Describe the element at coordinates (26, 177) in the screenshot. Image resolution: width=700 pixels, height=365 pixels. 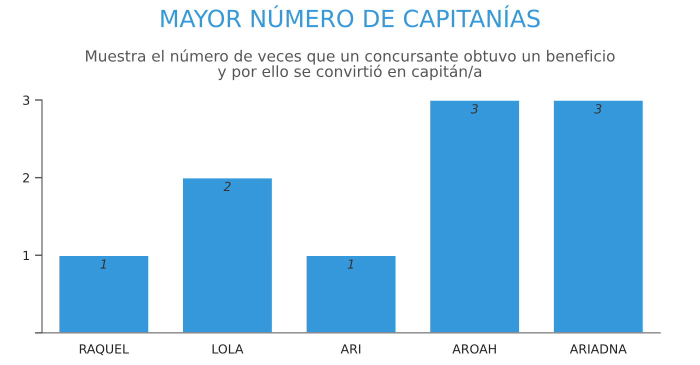
I see `y-tick-label: 2` at that location.